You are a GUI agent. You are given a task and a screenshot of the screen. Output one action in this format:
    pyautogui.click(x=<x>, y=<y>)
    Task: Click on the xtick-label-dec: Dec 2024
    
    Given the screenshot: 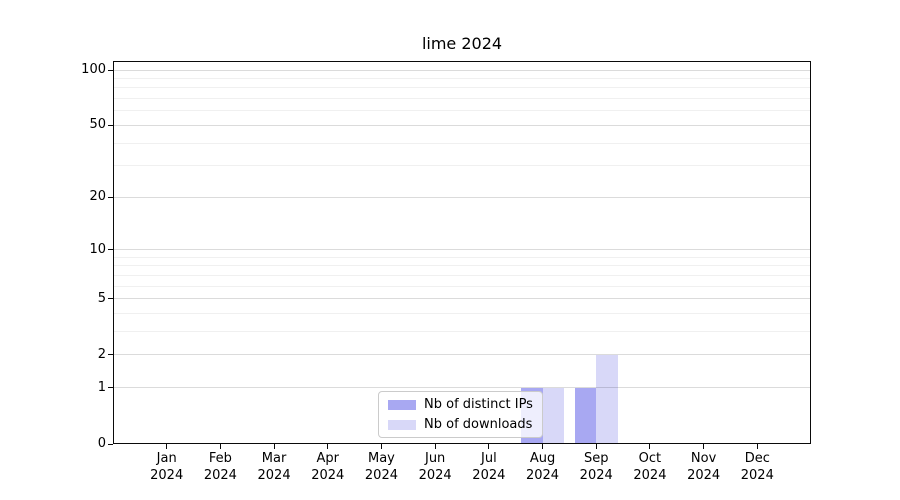 What is the action you would take?
    pyautogui.click(x=757, y=467)
    